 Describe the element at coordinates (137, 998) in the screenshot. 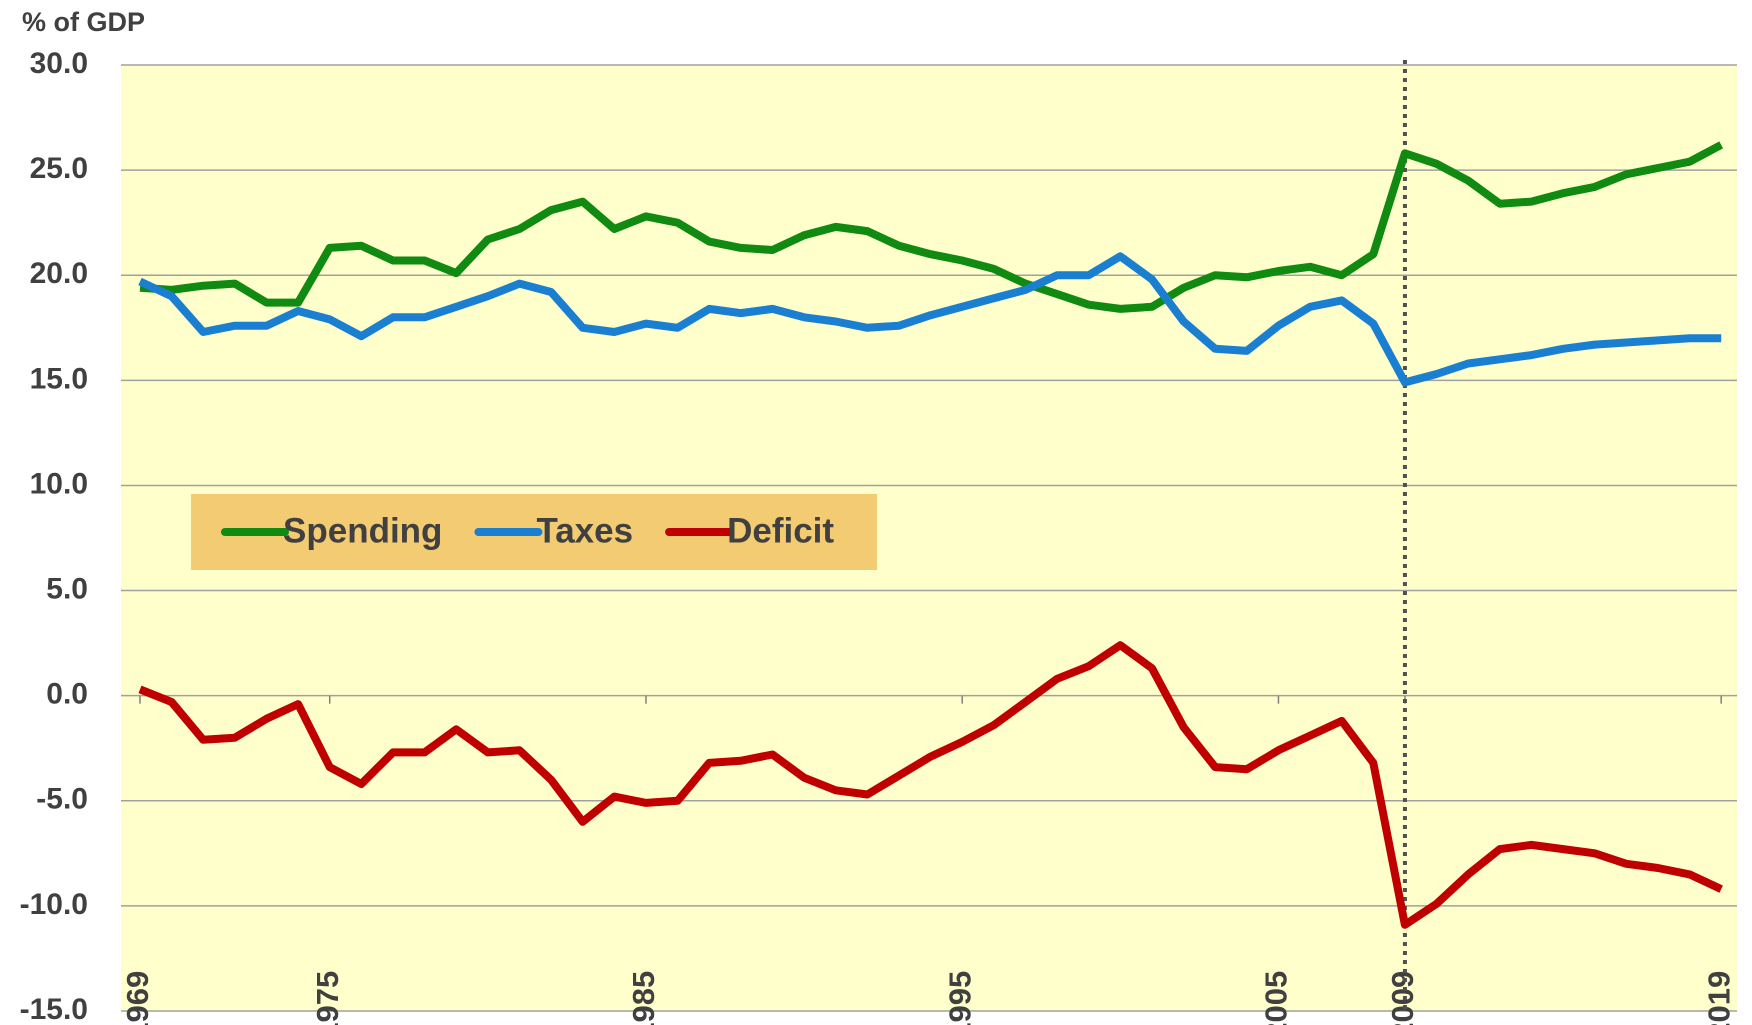

I see `x-tick-label: 1969` at that location.